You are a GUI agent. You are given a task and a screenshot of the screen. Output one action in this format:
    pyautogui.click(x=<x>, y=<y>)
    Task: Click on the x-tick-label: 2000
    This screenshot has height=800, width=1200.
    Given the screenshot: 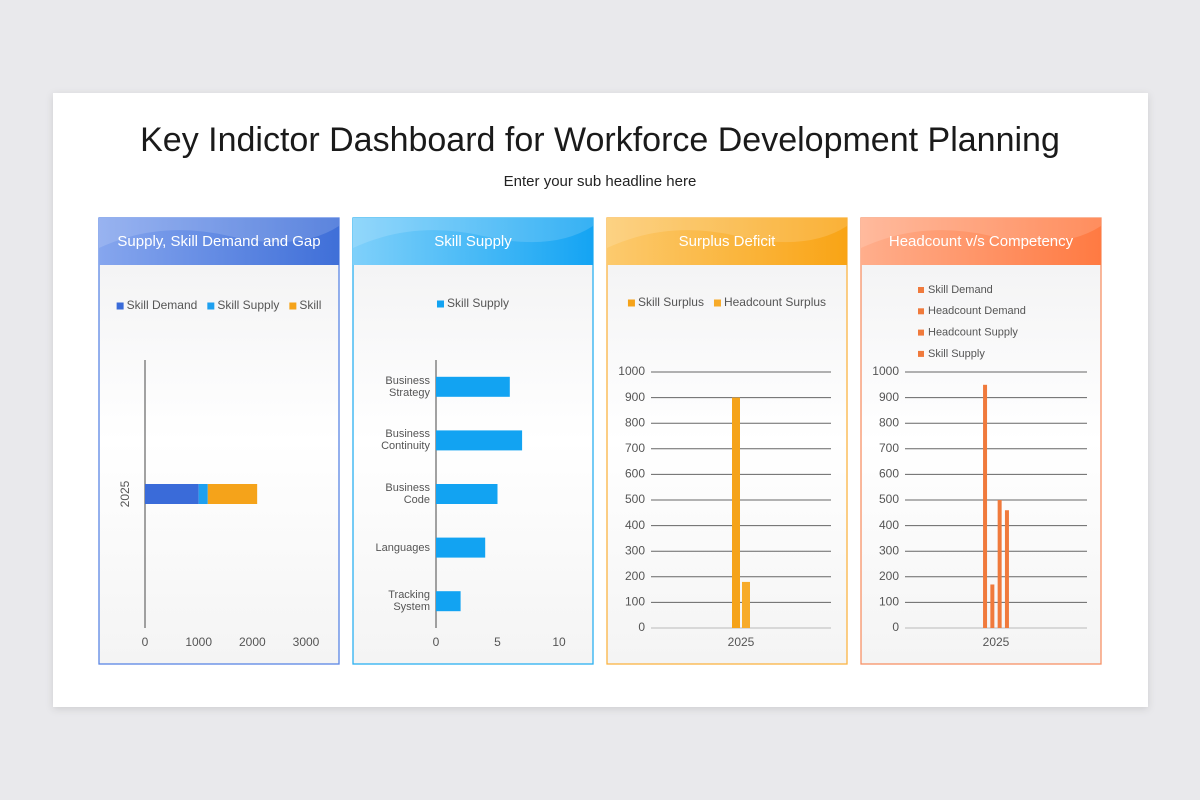 What is the action you would take?
    pyautogui.click(x=252, y=642)
    